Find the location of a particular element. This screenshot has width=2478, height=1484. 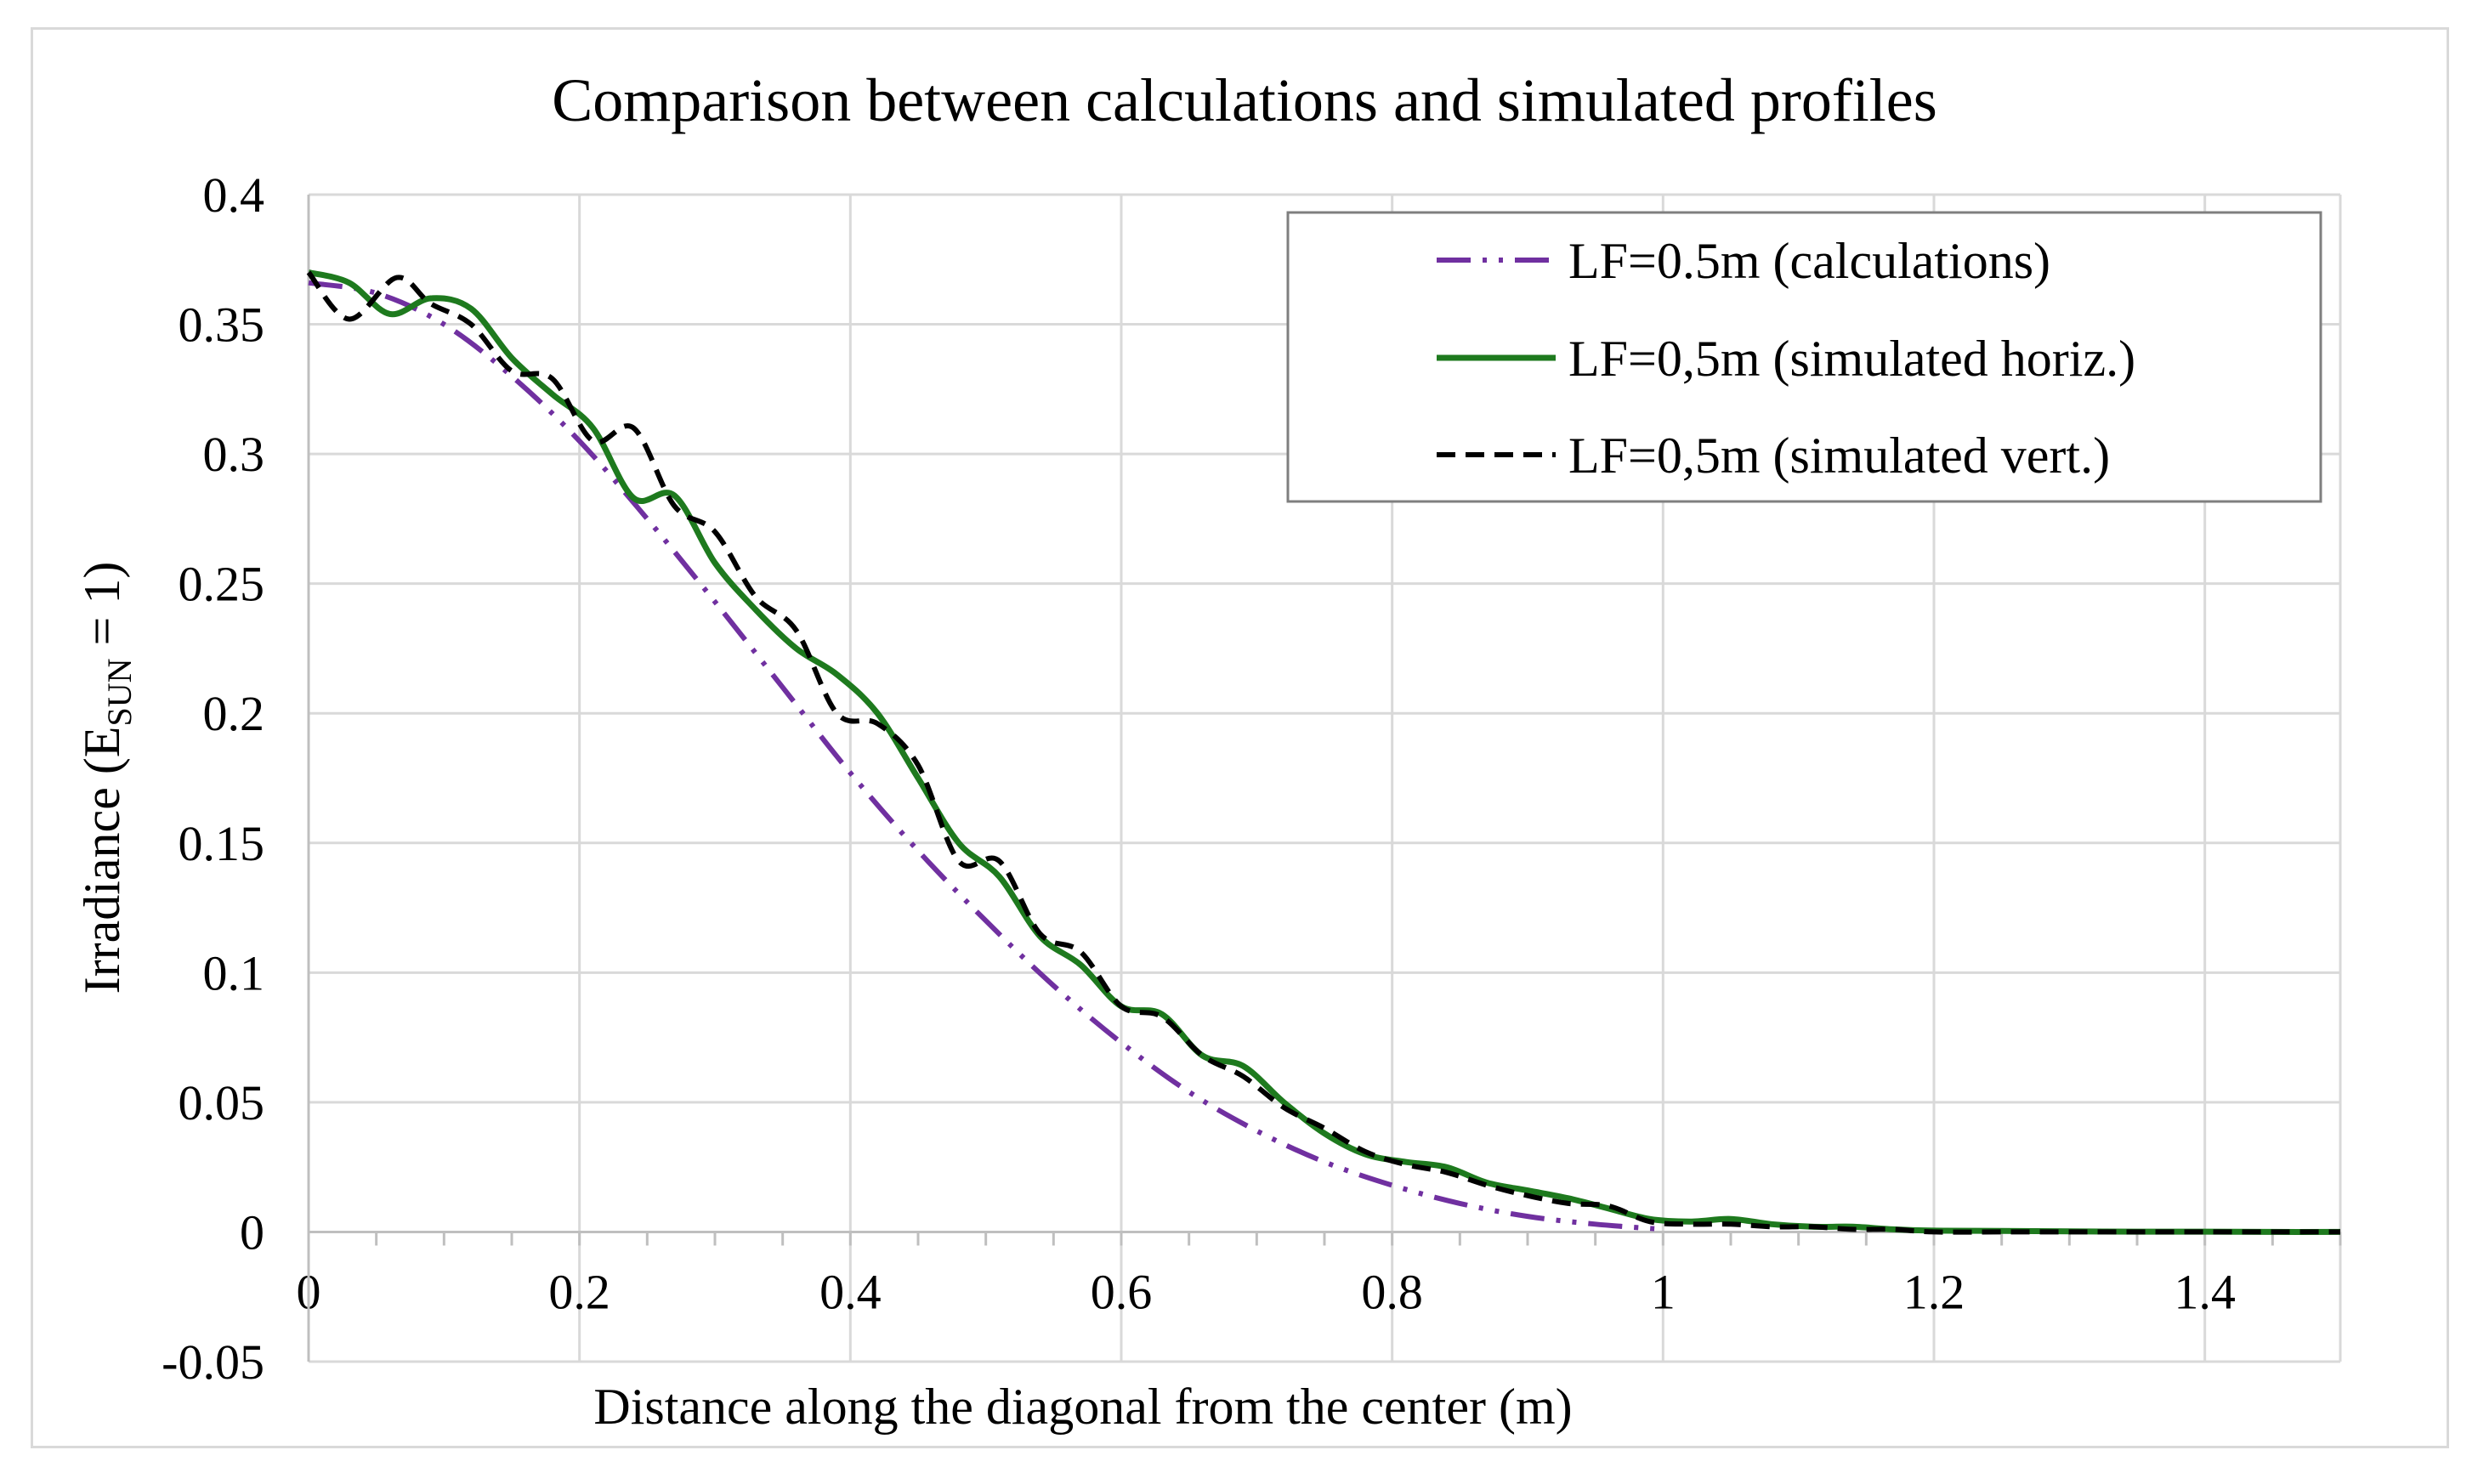

x-tick-label: 0.8 is located at coordinates (1392, 1291).